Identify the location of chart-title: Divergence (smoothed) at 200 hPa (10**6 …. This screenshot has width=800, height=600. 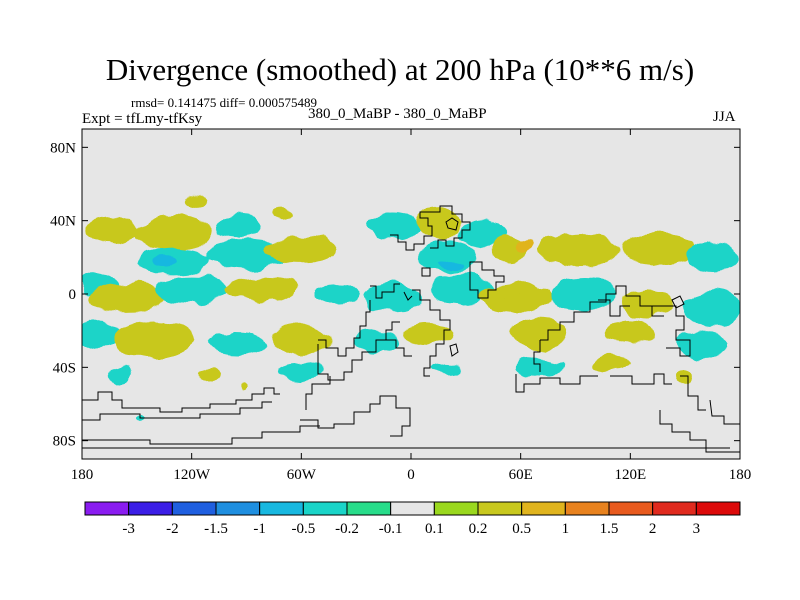
(400, 69).